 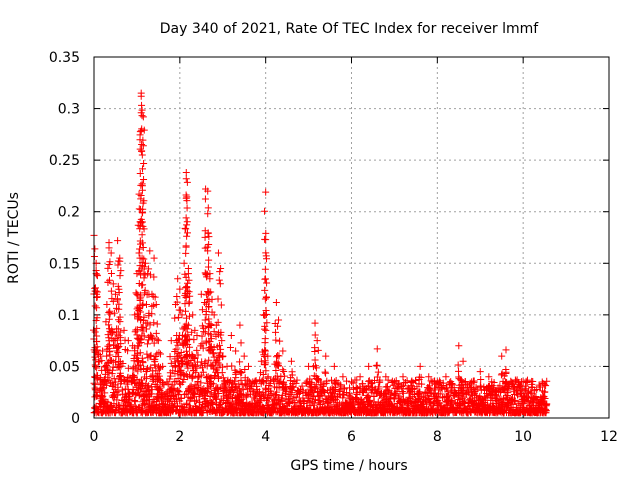 What do you see at coordinates (75, 419) in the screenshot?
I see `y-tick-label: 0` at bounding box center [75, 419].